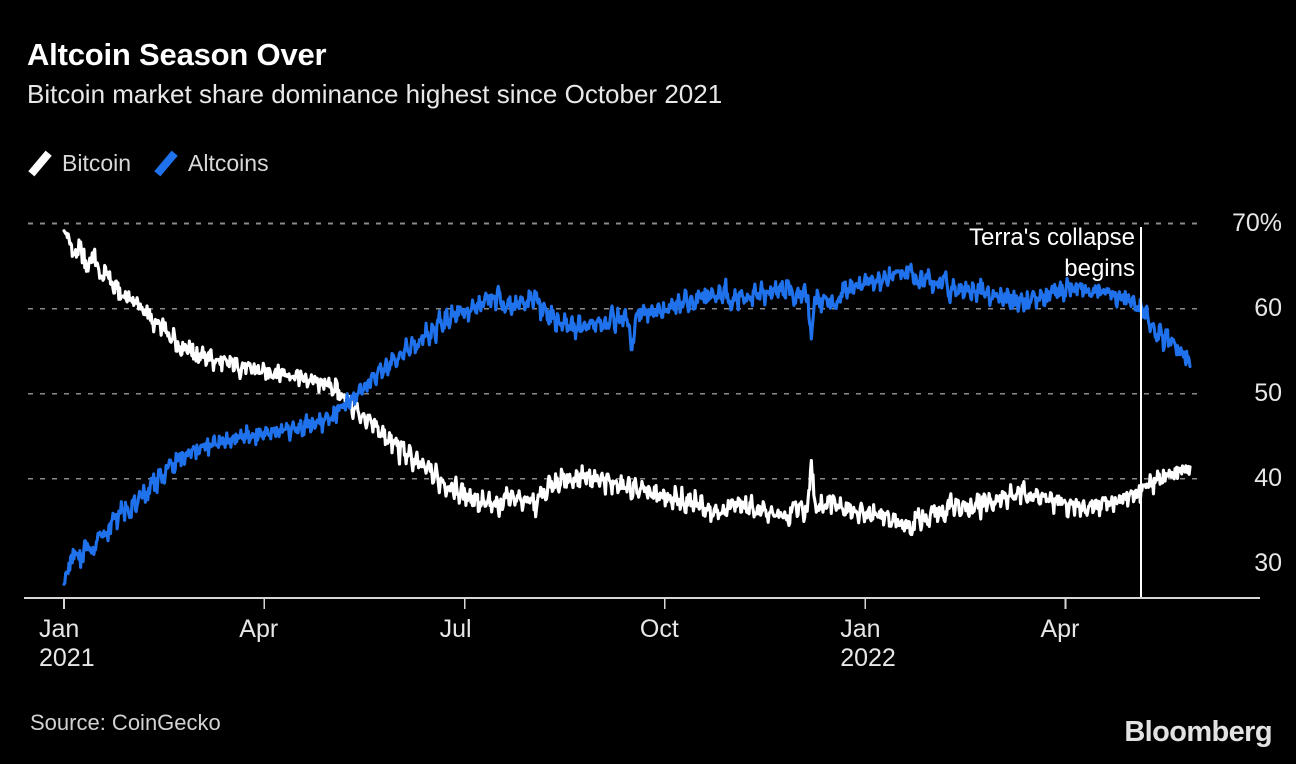 Image resolution: width=1296 pixels, height=764 pixels. I want to click on event-annotation: Terra's collapse begins, so click(970, 253).